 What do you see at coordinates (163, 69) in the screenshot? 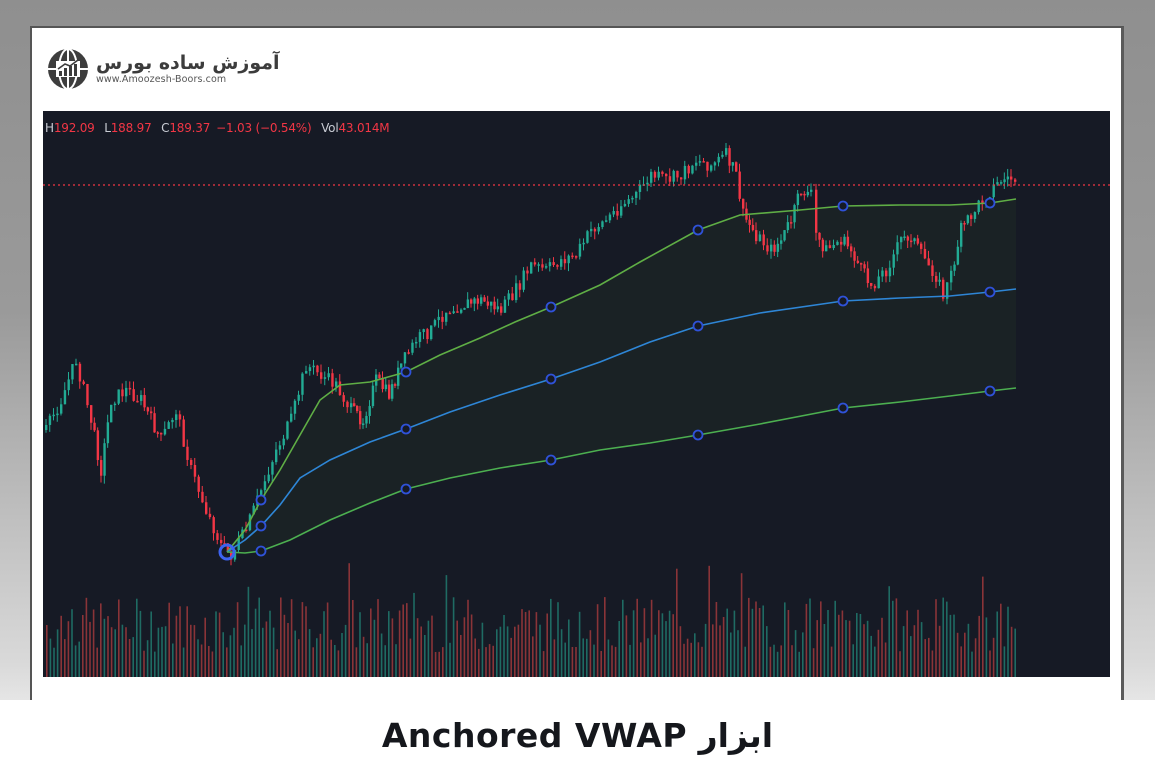
I see `brand-logo: آموزش ساده بورس www.Amoozesh-Boors.com` at bounding box center [163, 69].